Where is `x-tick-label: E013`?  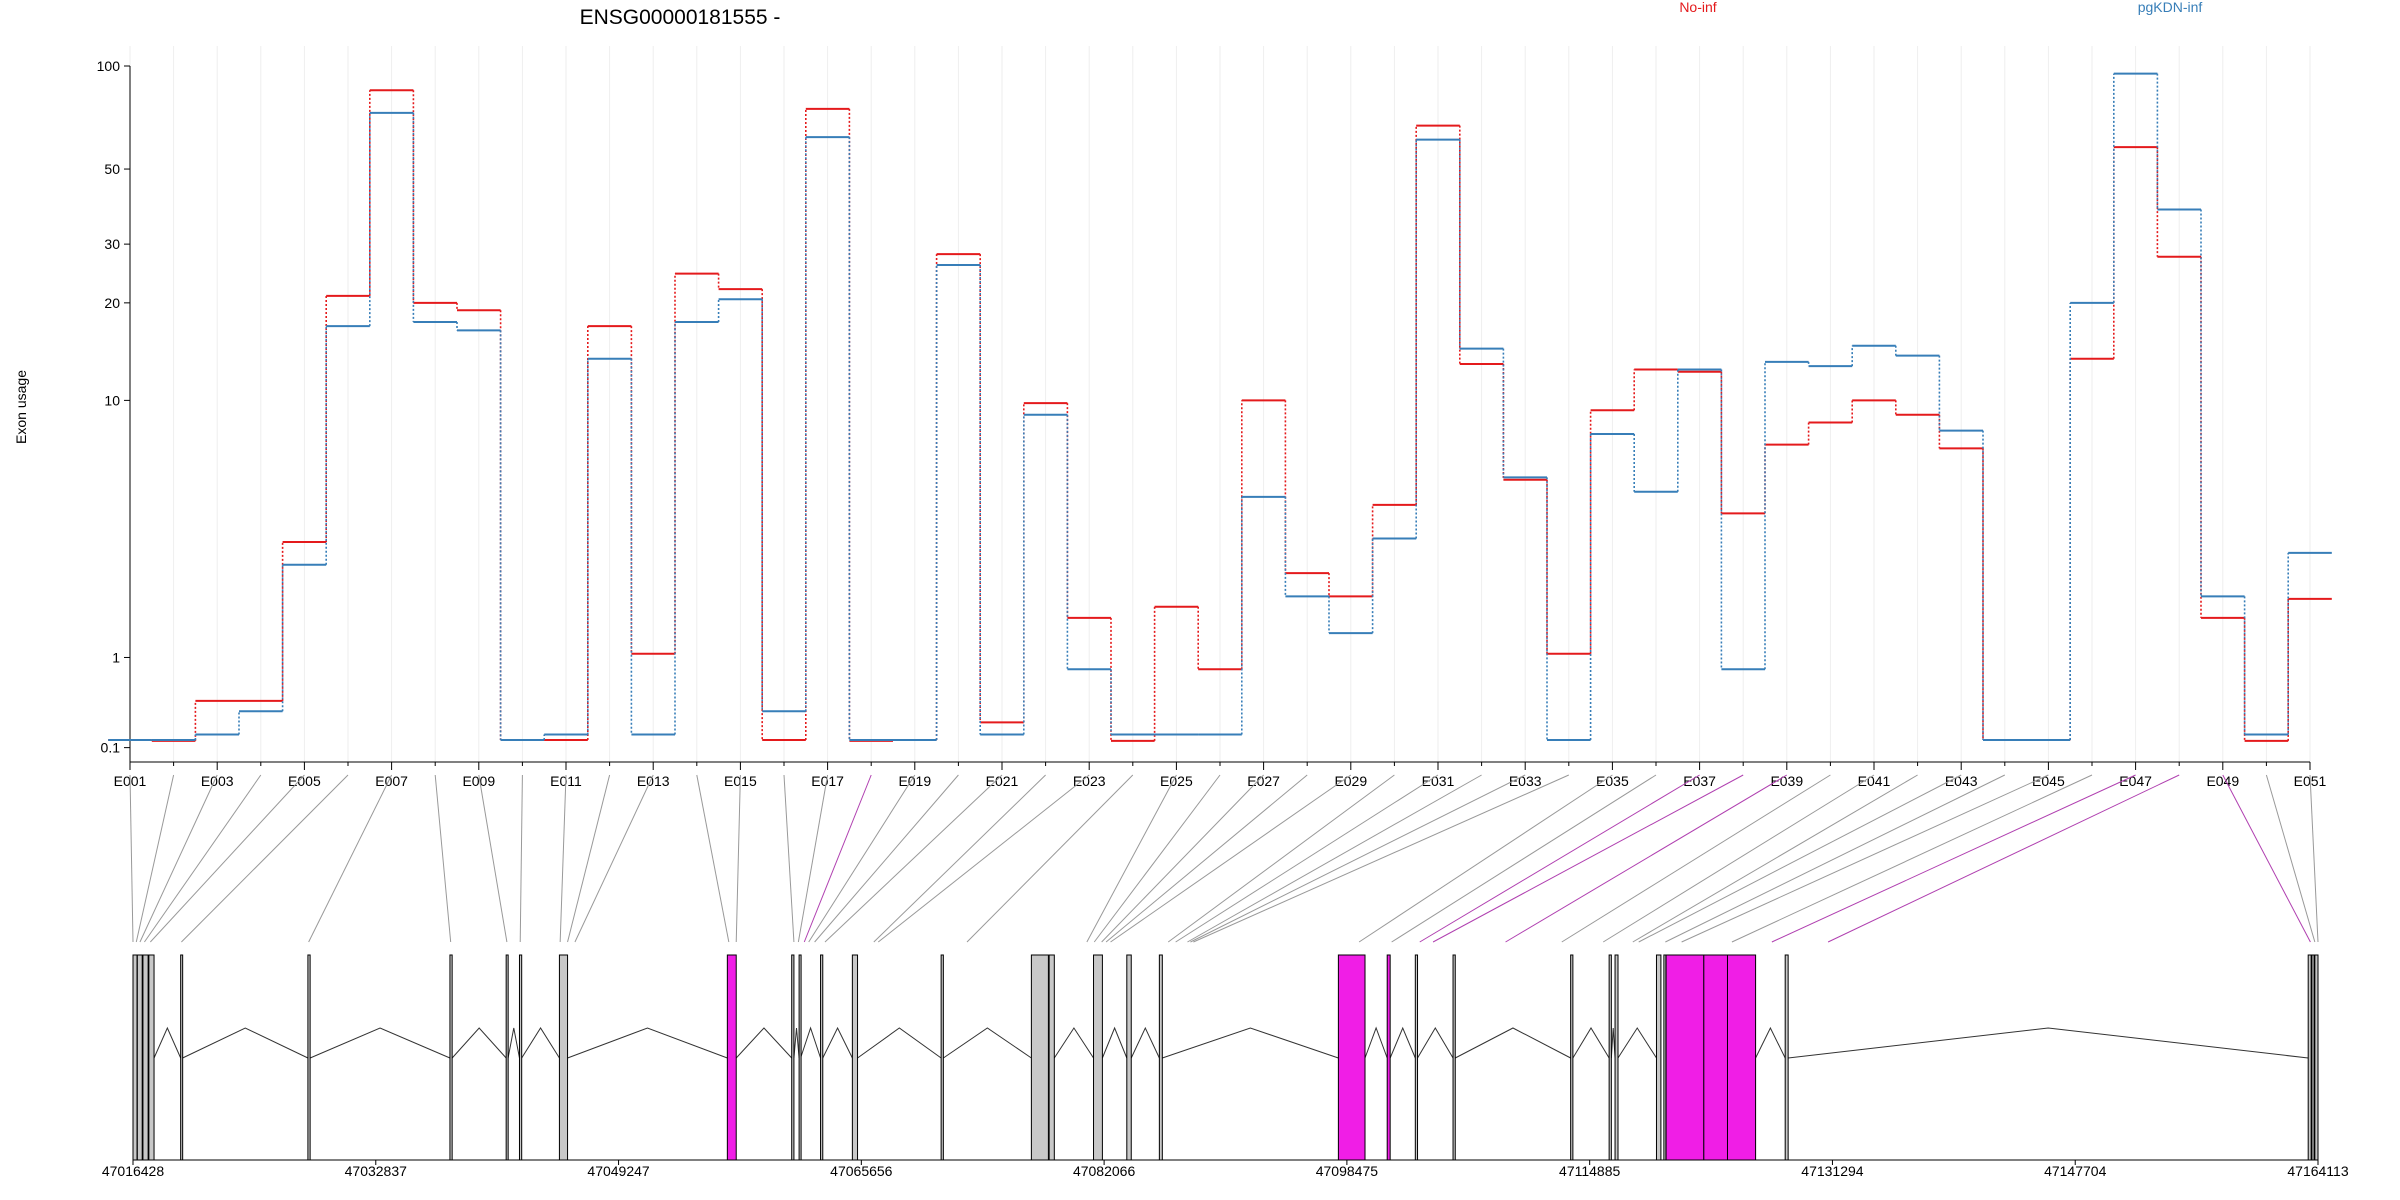 x-tick-label: E013 is located at coordinates (653, 781).